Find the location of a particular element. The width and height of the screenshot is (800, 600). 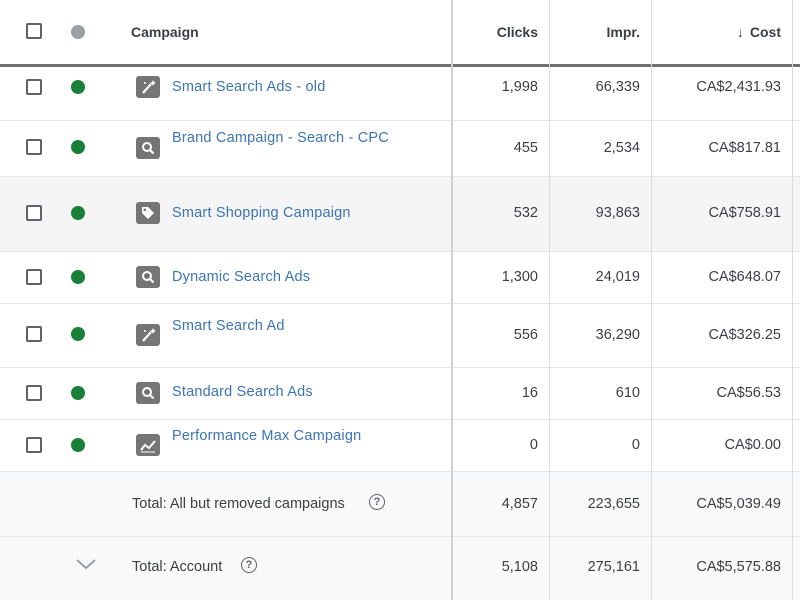

clicks-value: 556 is located at coordinates (525, 335).